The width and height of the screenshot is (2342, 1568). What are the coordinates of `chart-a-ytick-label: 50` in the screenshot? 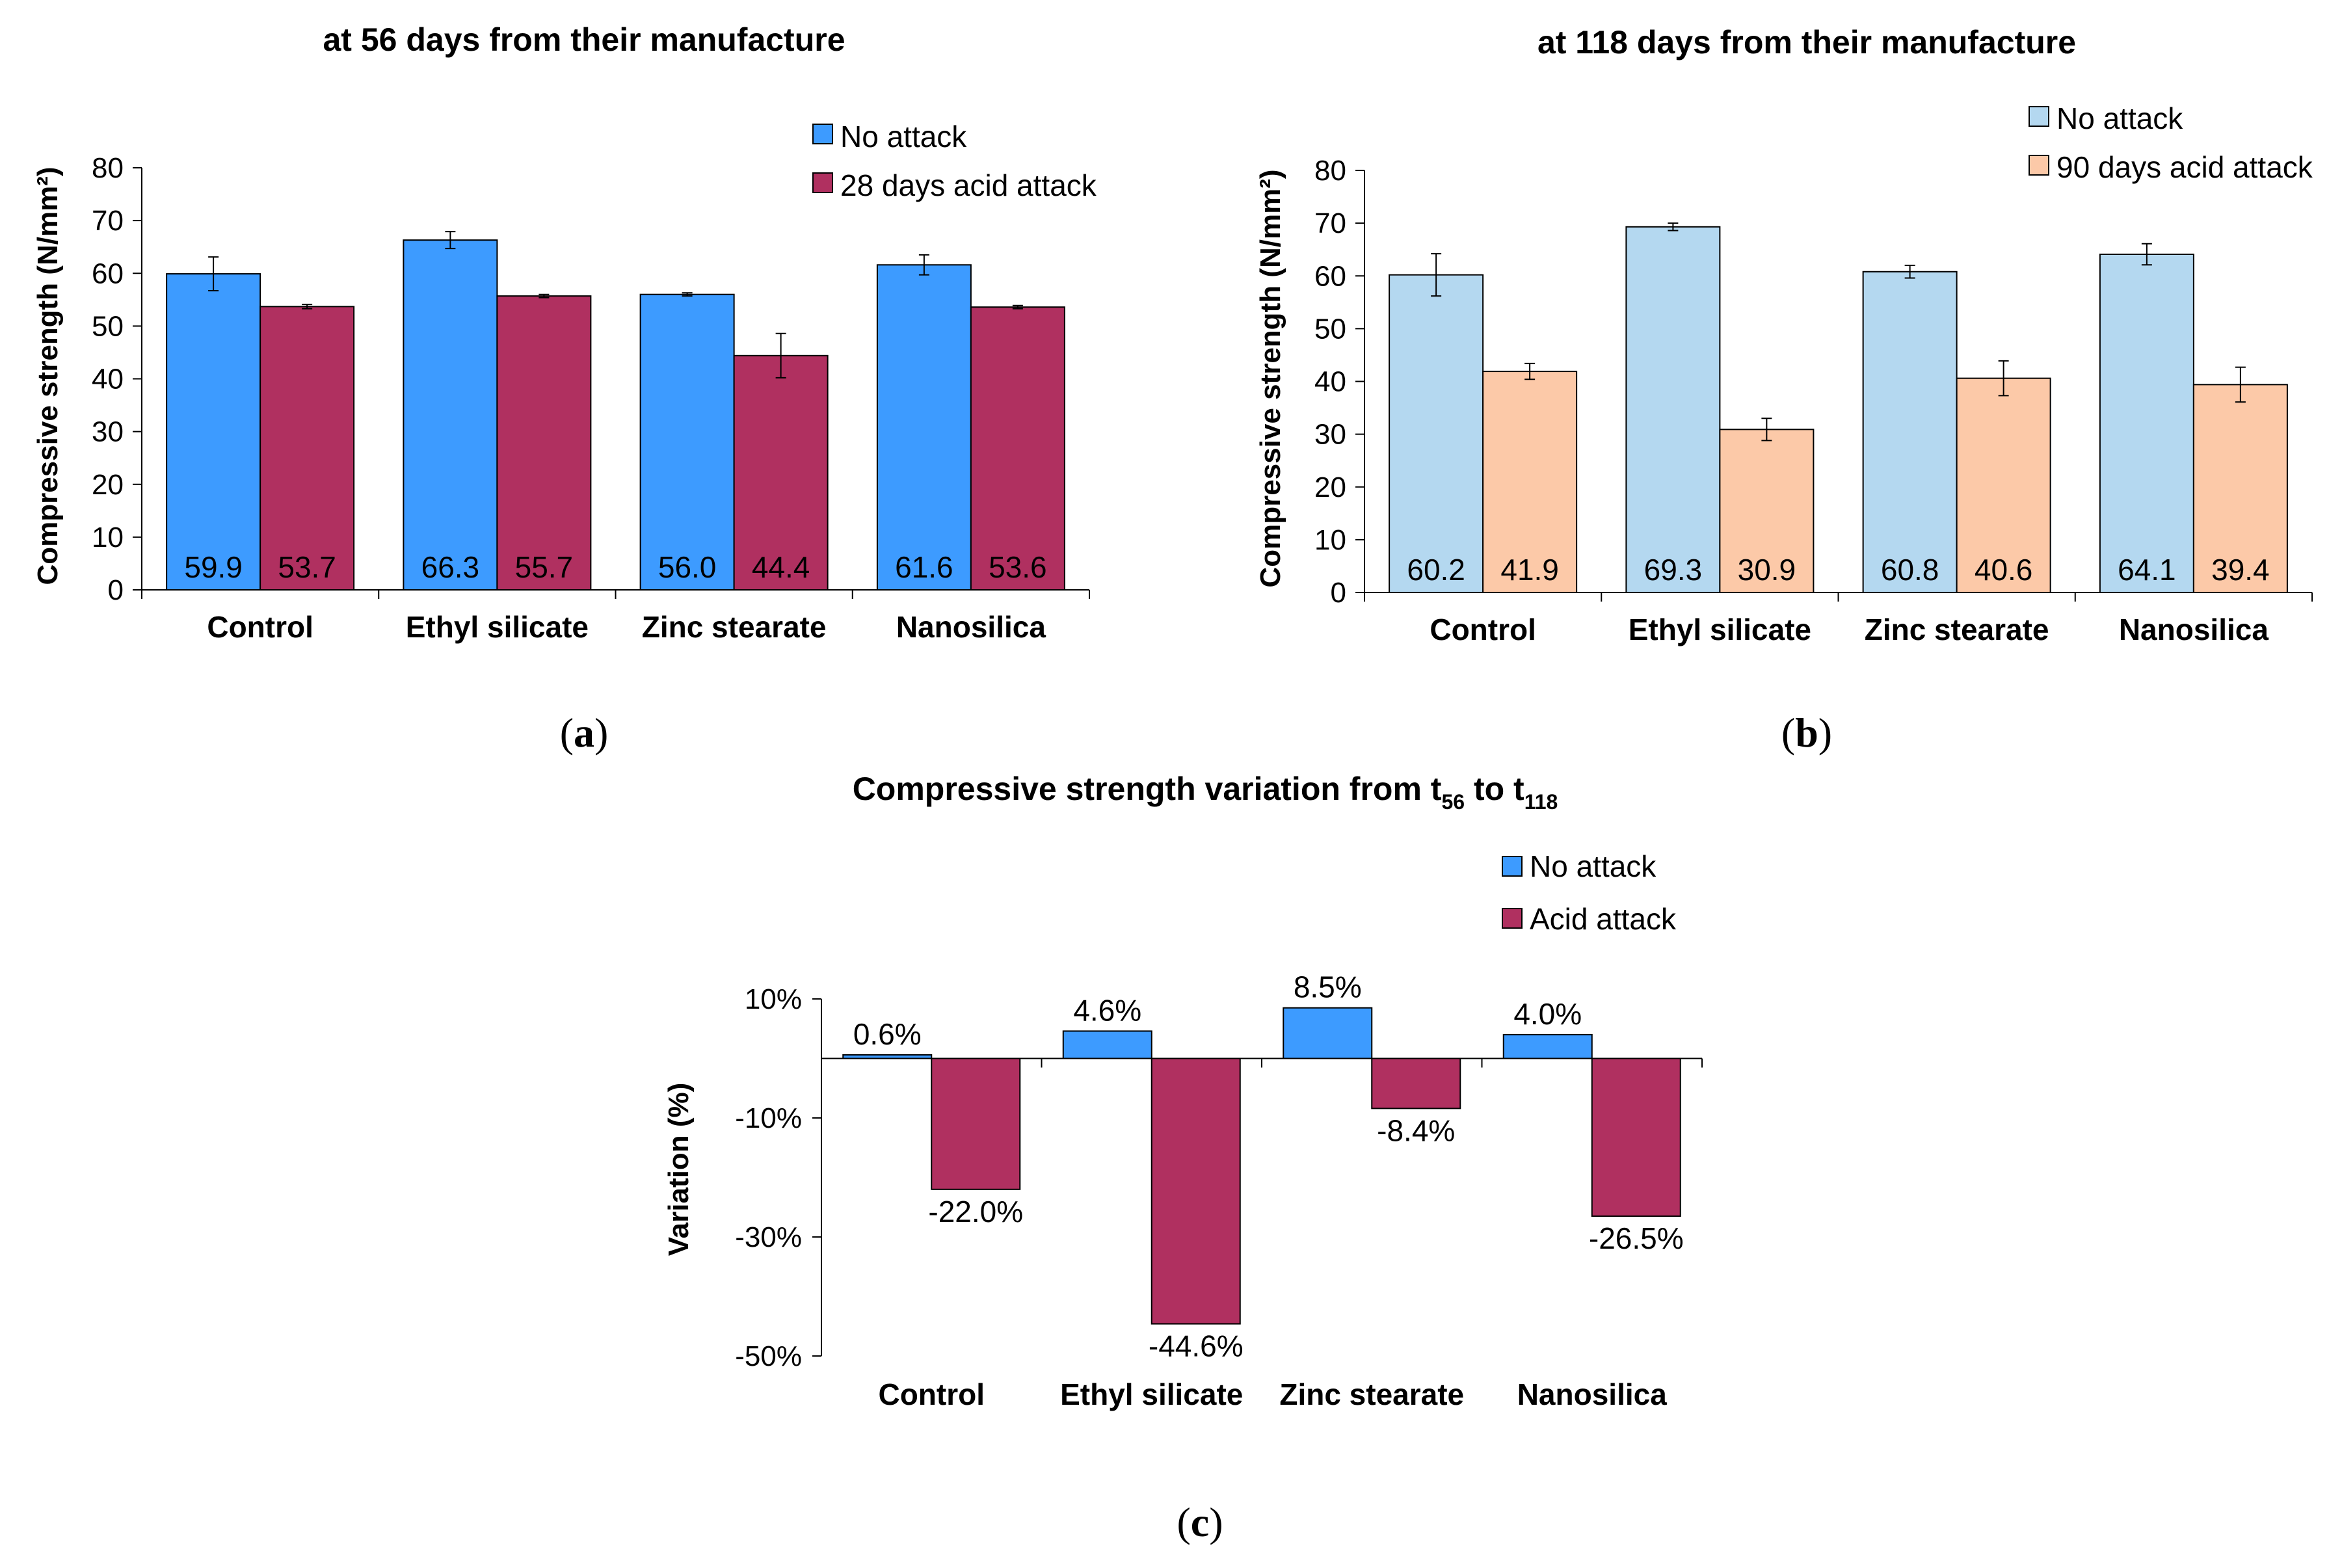 It's located at (108, 326).